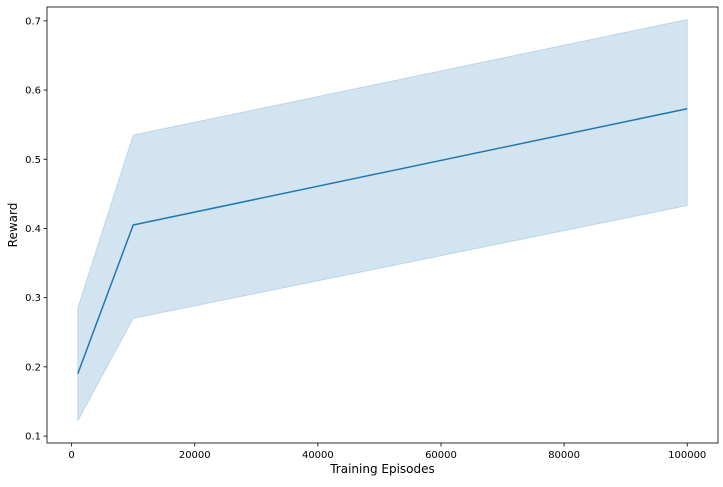 The width and height of the screenshot is (723, 487). I want to click on y-tick-label: 0.1, so click(33, 437).